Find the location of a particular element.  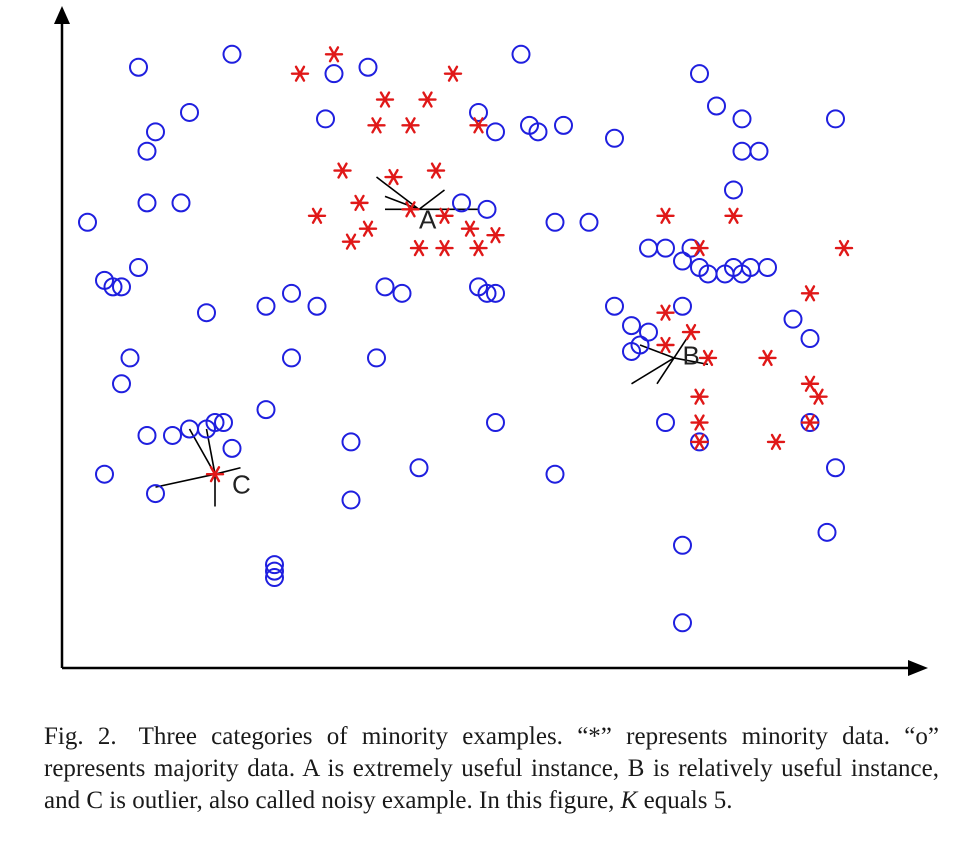

point-label-c: C is located at coordinates (241, 485).